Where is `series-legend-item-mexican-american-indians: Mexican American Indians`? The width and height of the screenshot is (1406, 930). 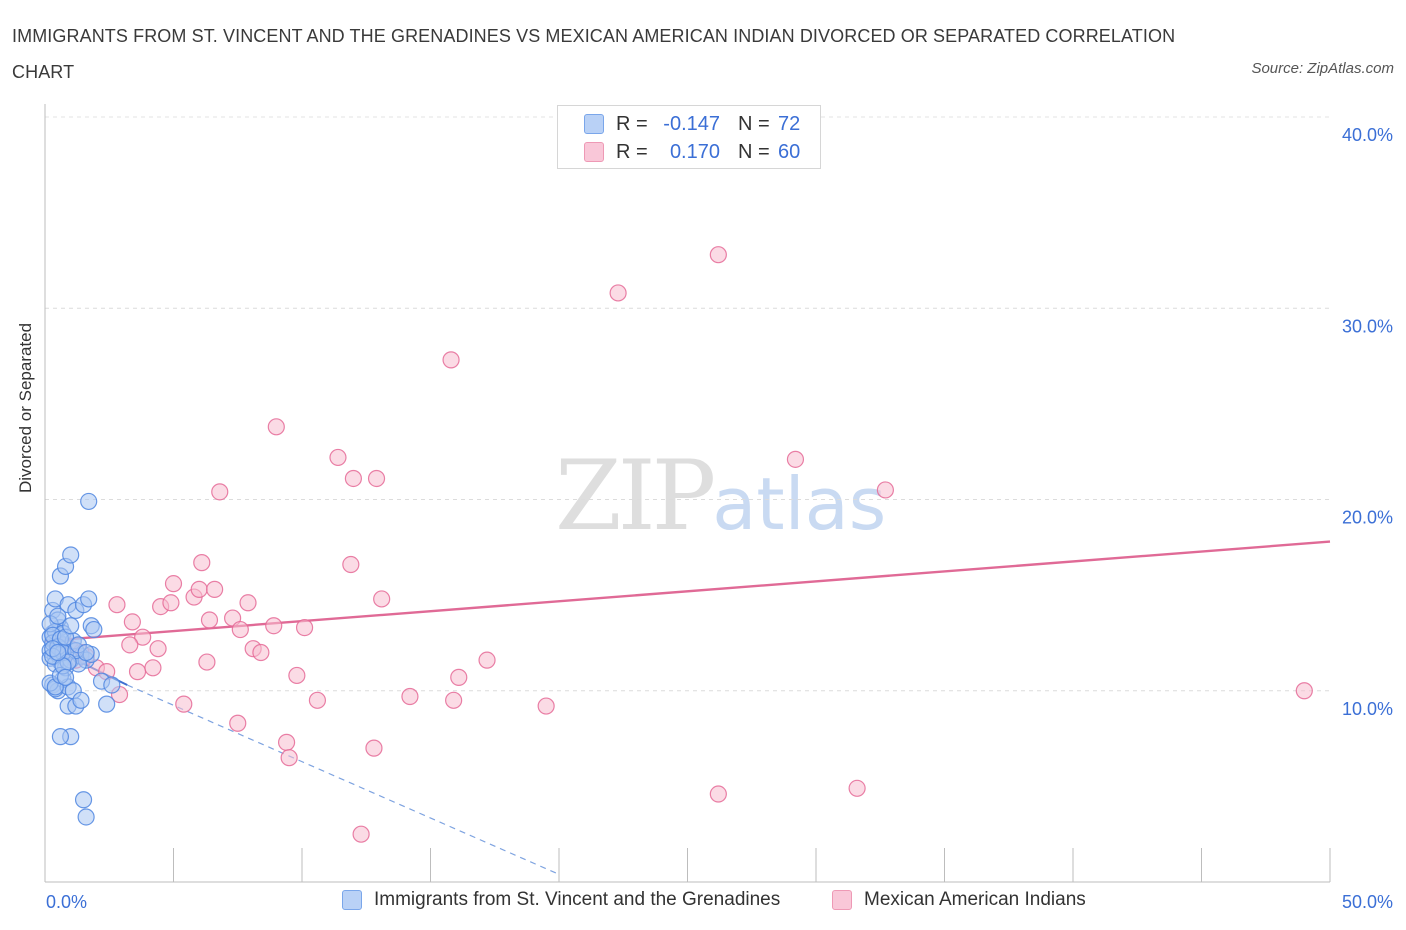 series-legend-item-mexican-american-indians: Mexican American Indians is located at coordinates (959, 900).